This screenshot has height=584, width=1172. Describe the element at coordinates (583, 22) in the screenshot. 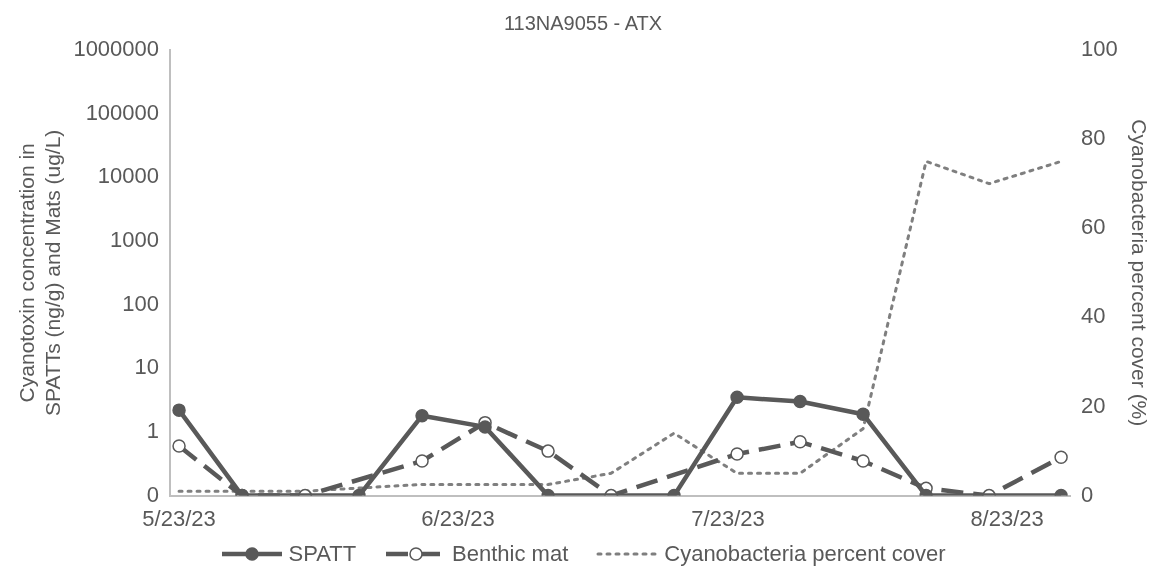

I see `chart-title: 113NA9055 - ATX` at that location.